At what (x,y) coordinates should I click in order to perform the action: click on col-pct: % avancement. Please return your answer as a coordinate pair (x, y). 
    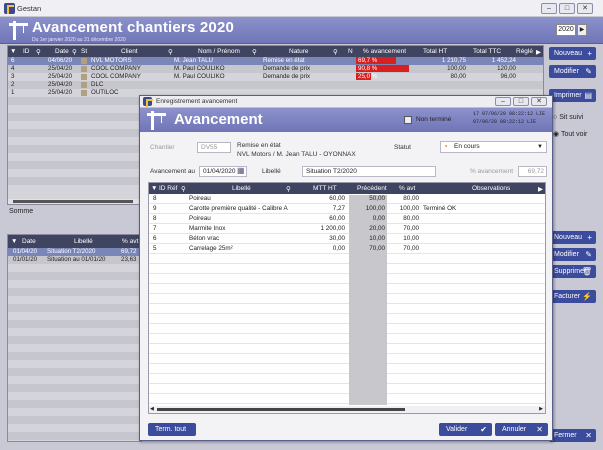
    Looking at the image, I should click on (384, 51).